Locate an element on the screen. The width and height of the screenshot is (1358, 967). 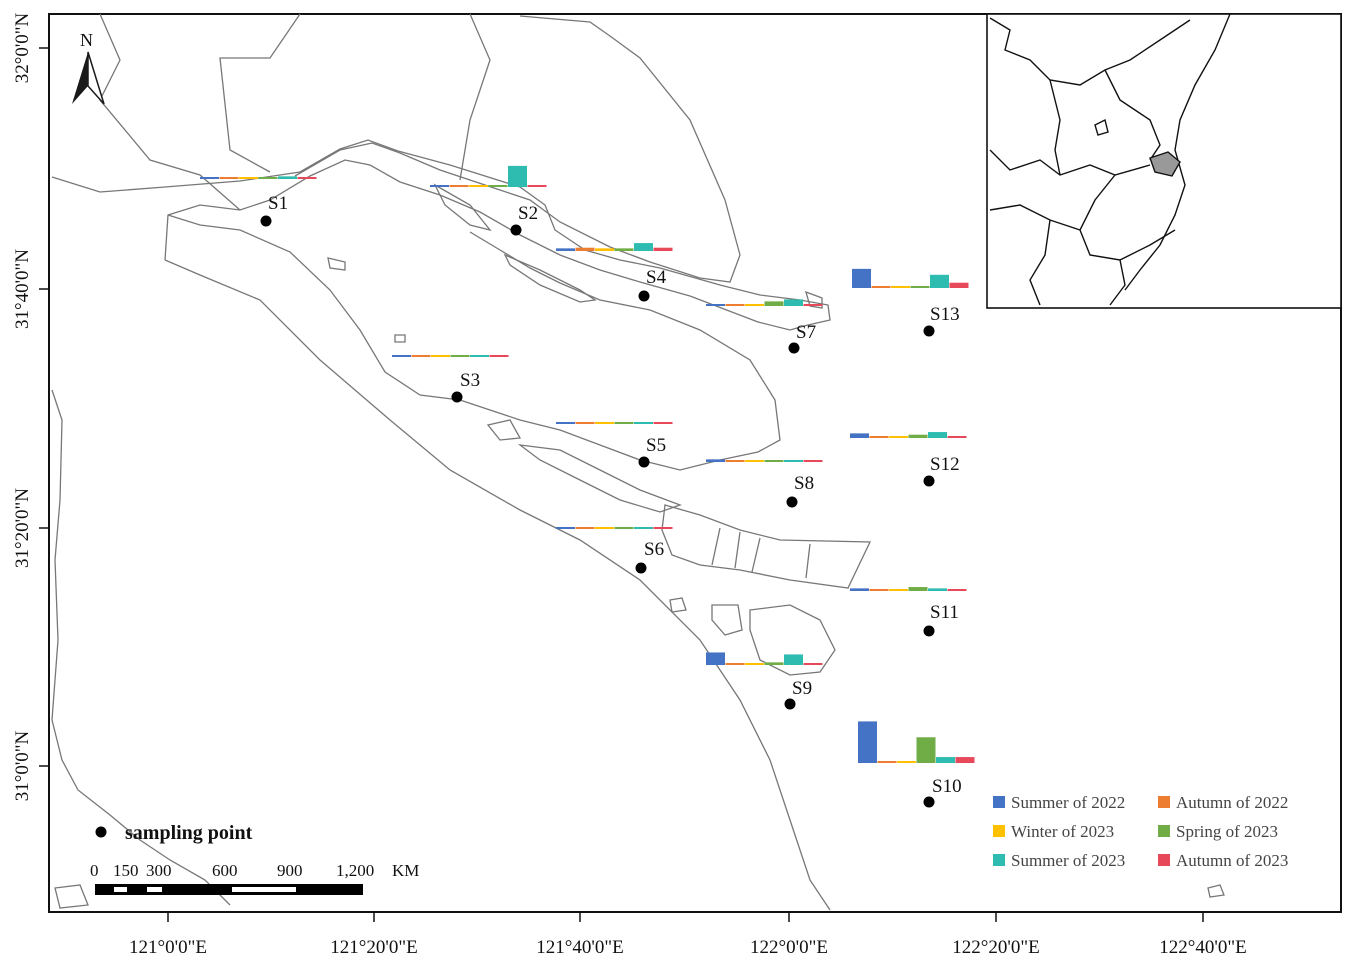
site-s4-bar-summer-2022 is located at coordinates (565, 249).